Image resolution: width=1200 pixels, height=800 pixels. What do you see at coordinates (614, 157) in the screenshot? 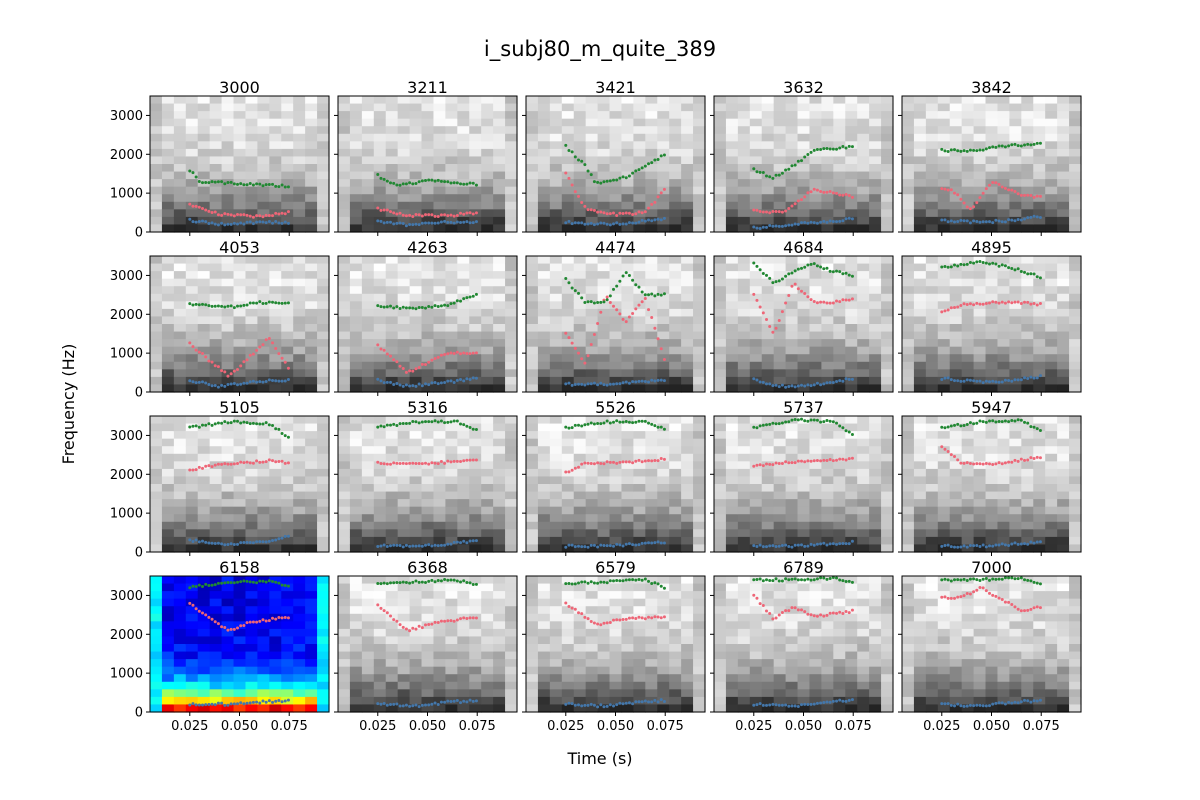
I see `panel-3421: 3421` at bounding box center [614, 157].